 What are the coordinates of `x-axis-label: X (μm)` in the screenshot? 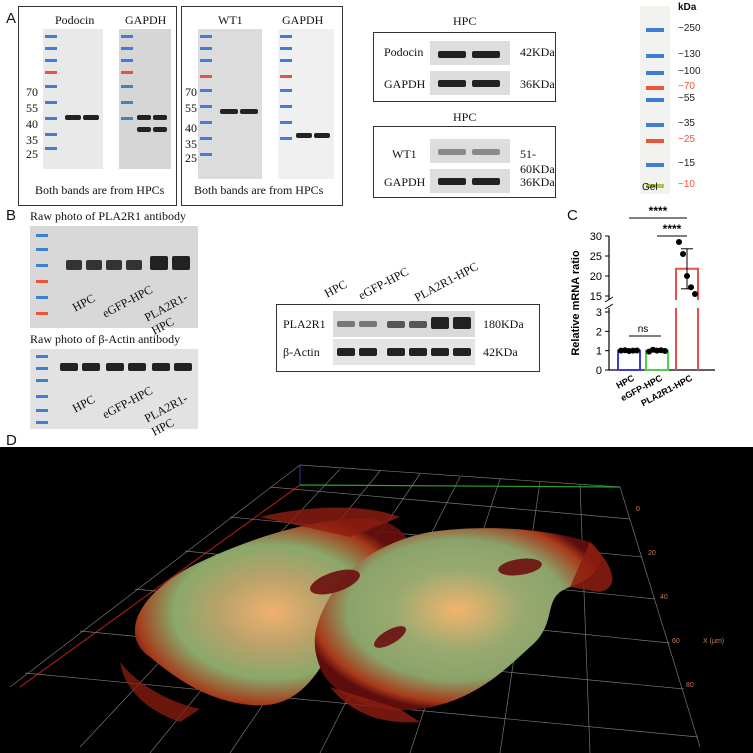 It's located at (713, 641).